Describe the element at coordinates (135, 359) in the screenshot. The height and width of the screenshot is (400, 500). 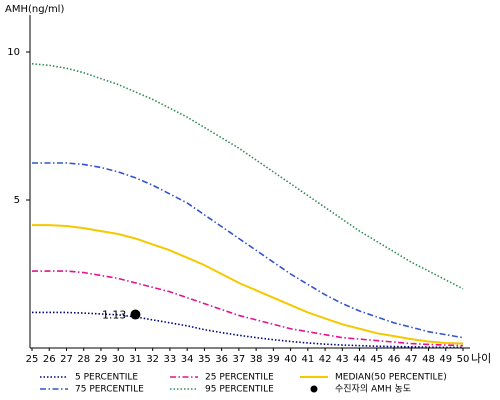
I see `x-tick-label: 31` at that location.